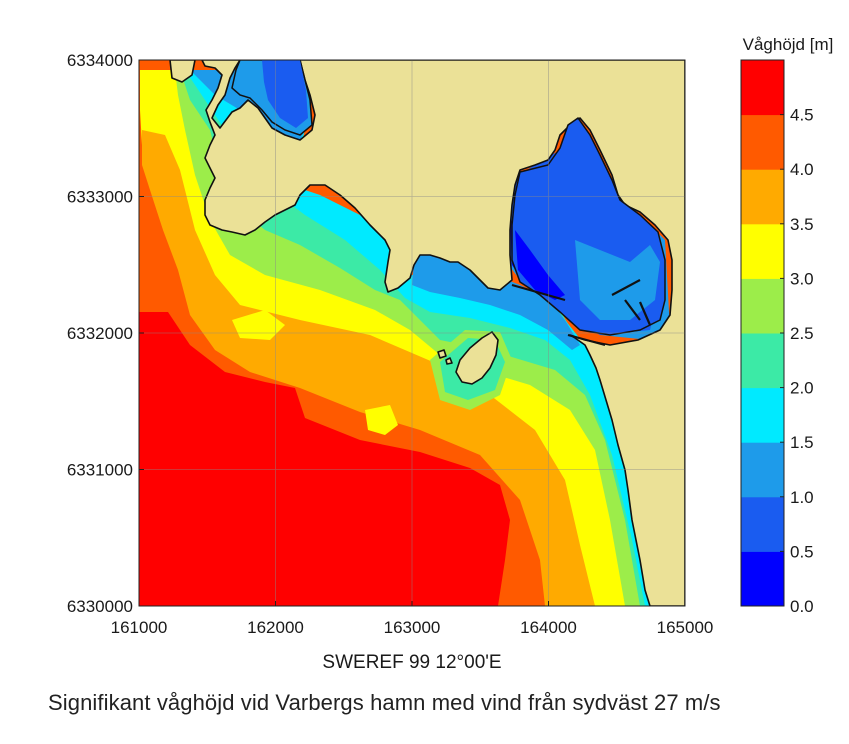  I want to click on harbor-basin-deep, so click(540, 265).